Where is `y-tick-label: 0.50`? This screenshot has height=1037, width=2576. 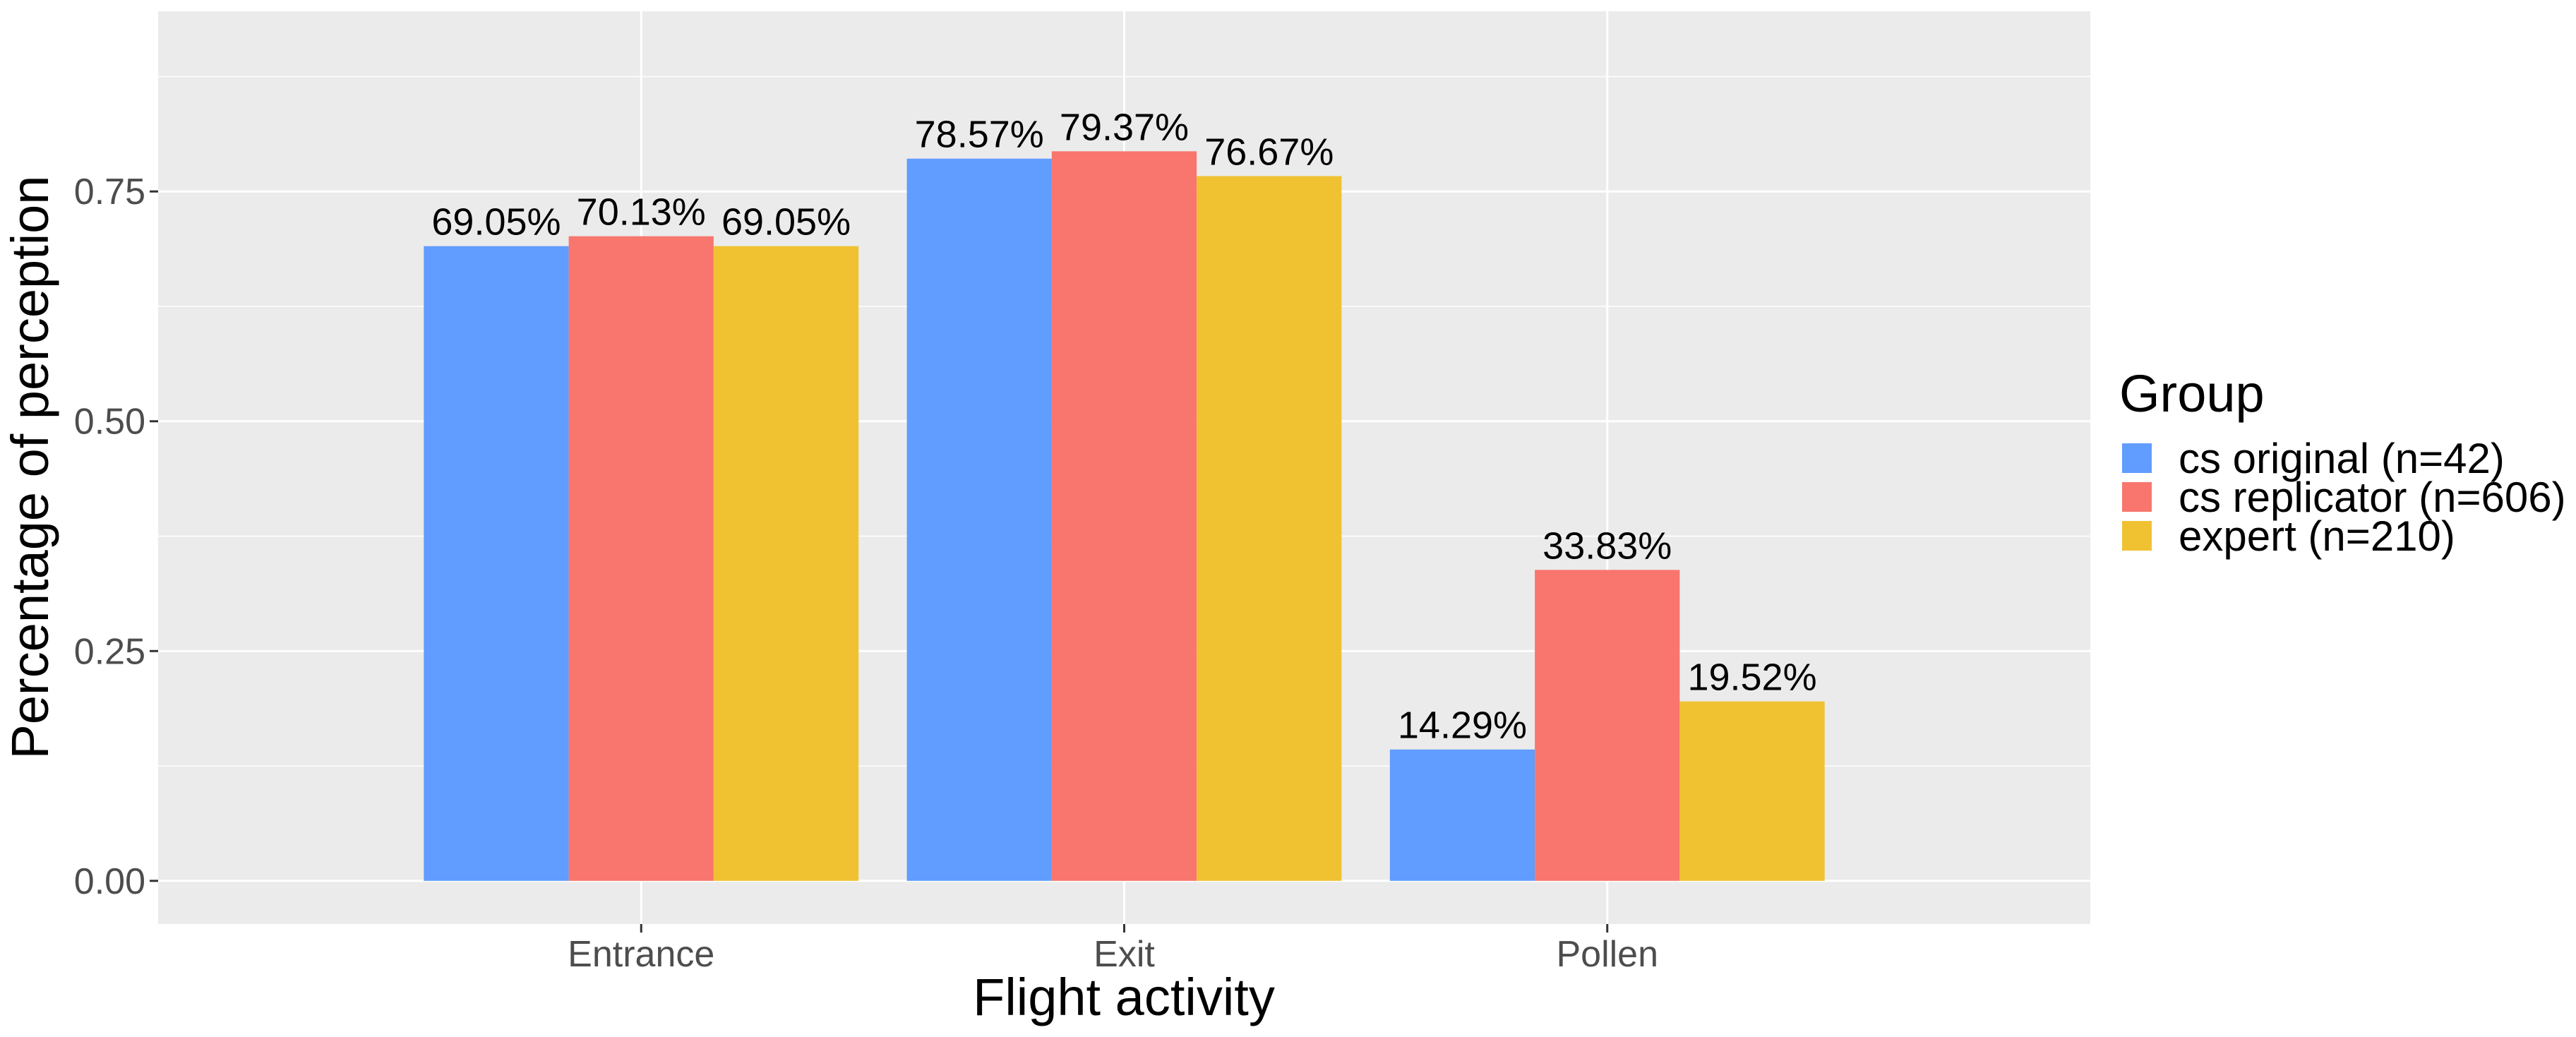
y-tick-label: 0.50 is located at coordinates (109, 422).